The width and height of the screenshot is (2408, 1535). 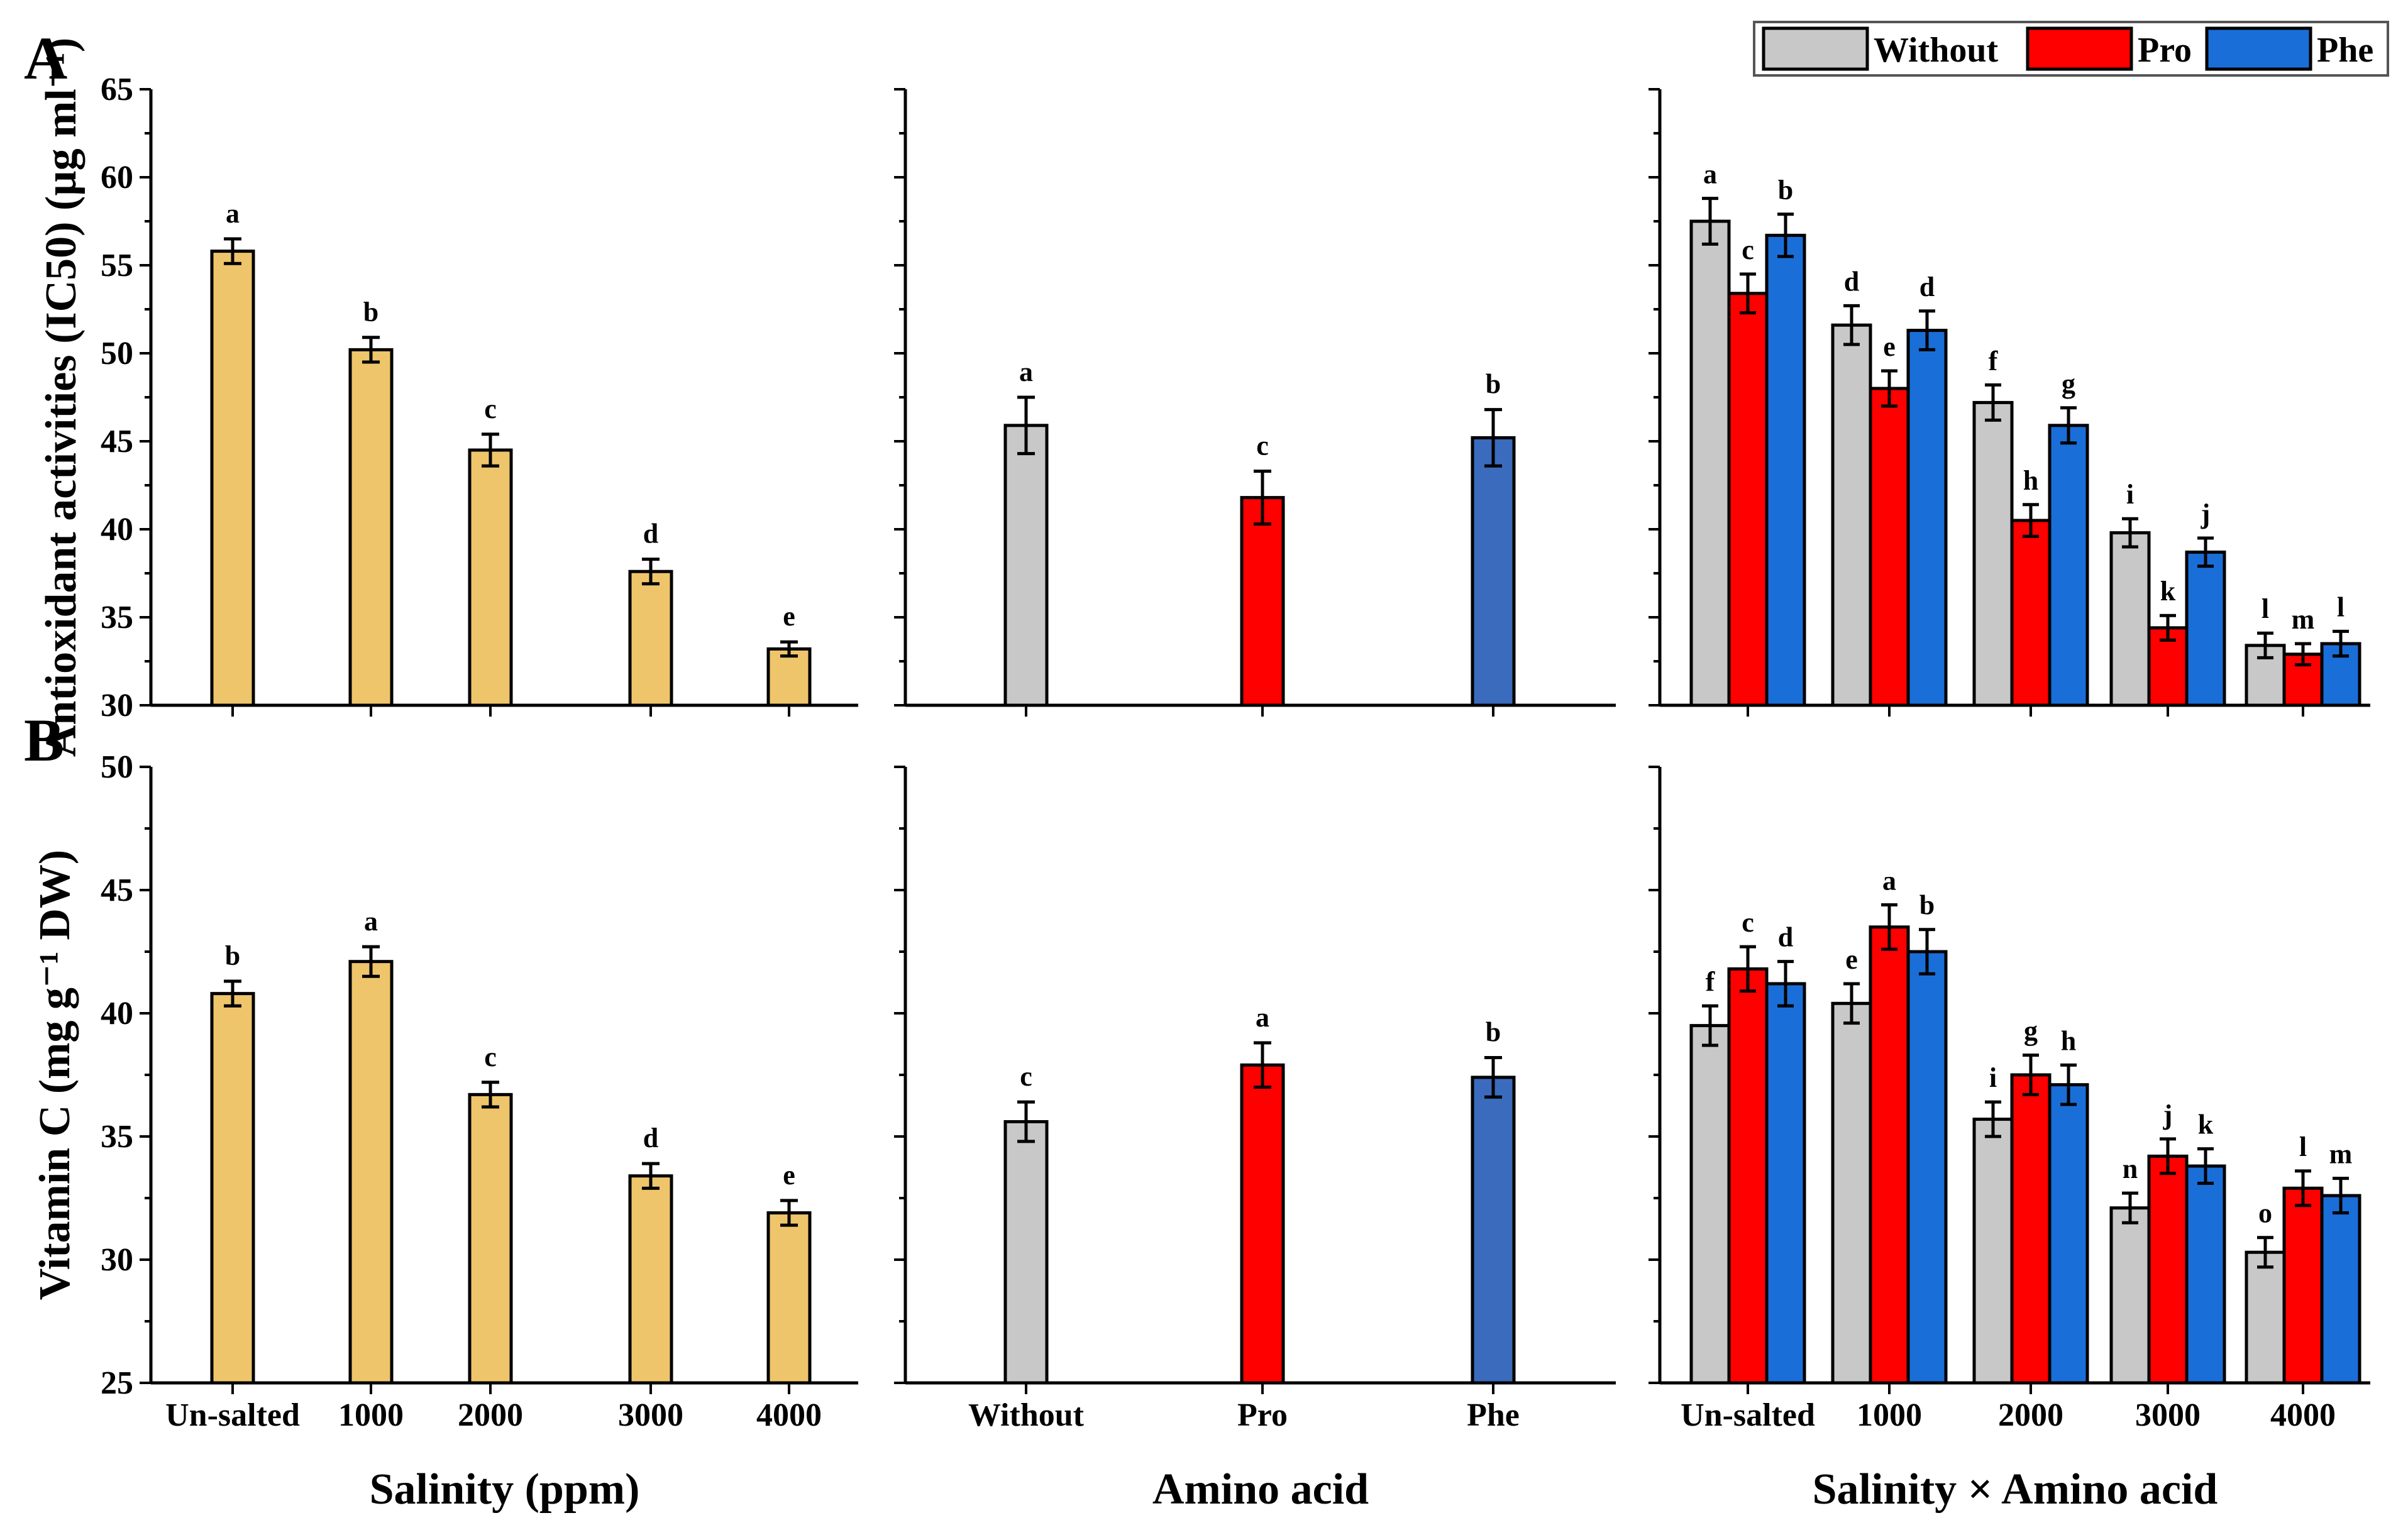 I want to click on x-tick-label: Phe, so click(x=1493, y=1415).